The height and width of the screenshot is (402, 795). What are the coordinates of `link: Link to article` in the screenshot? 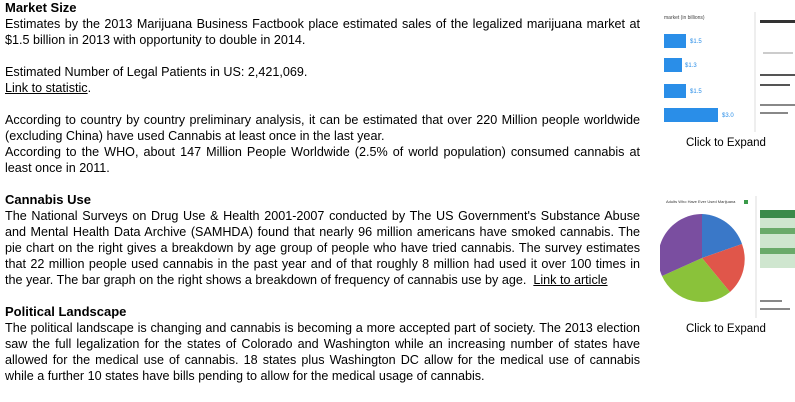 It's located at (570, 280).